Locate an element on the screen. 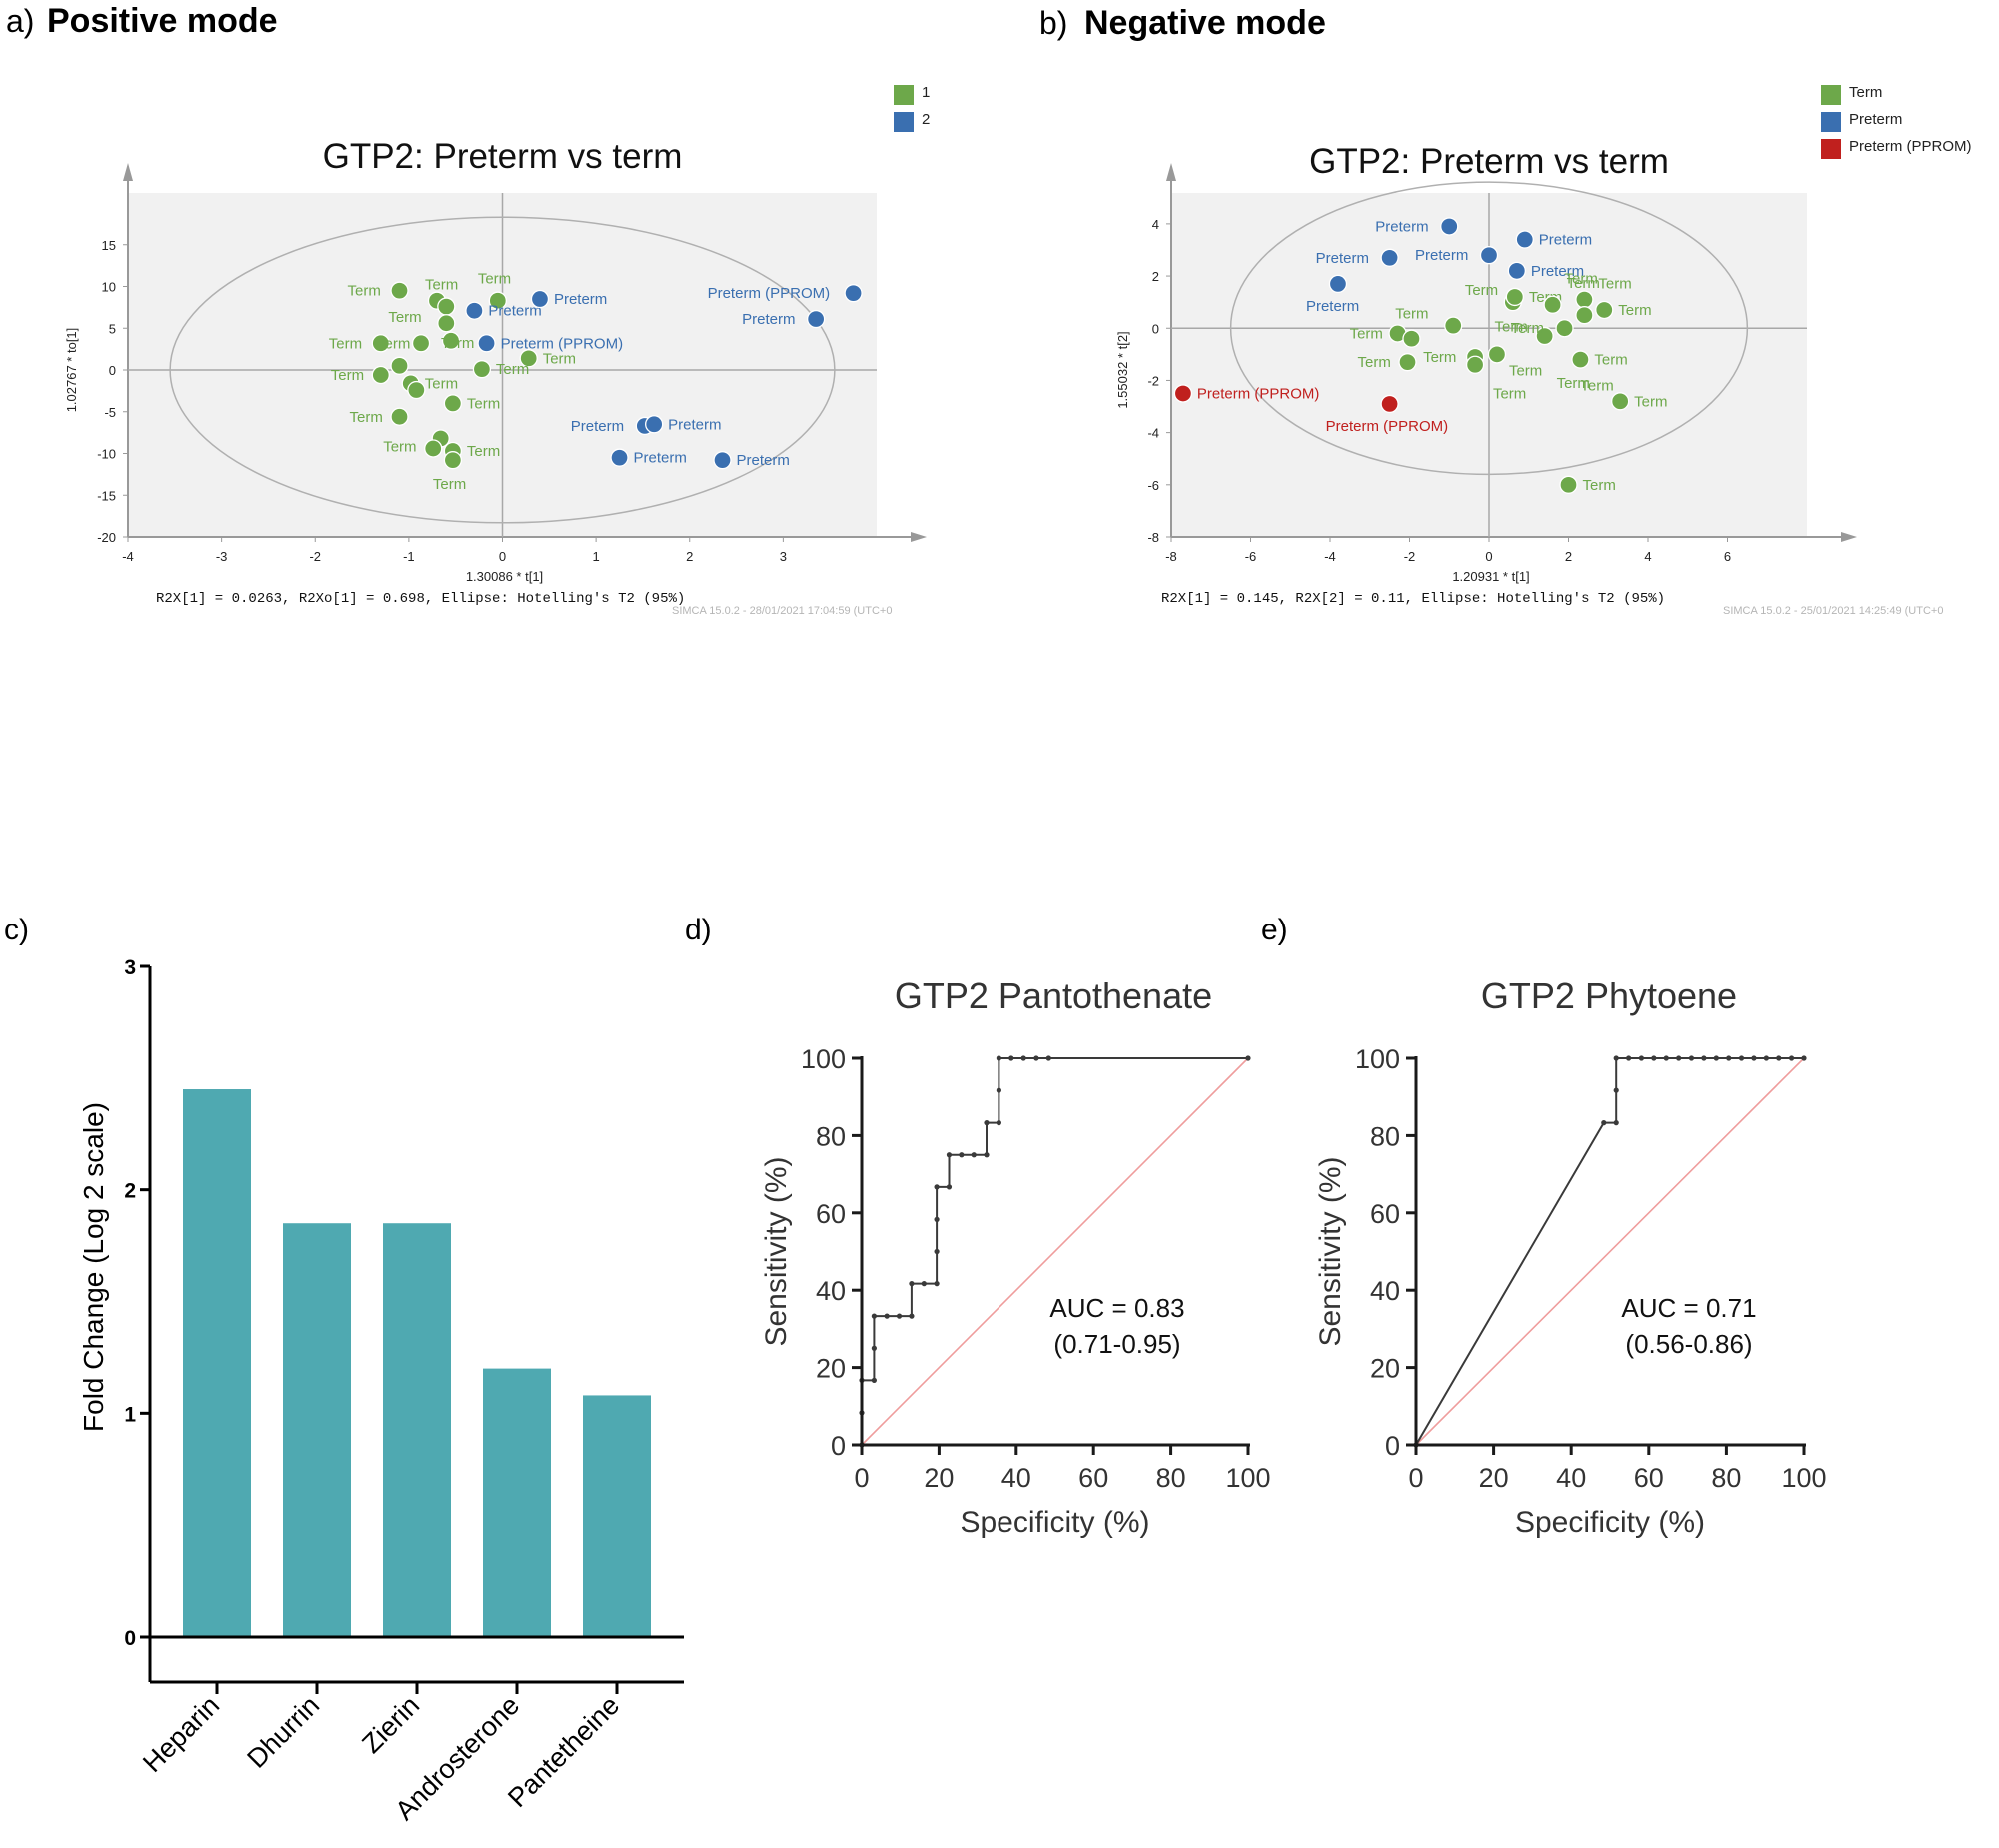 The image size is (1999, 1848). hotelling-ellipse is located at coordinates (1489, 328).